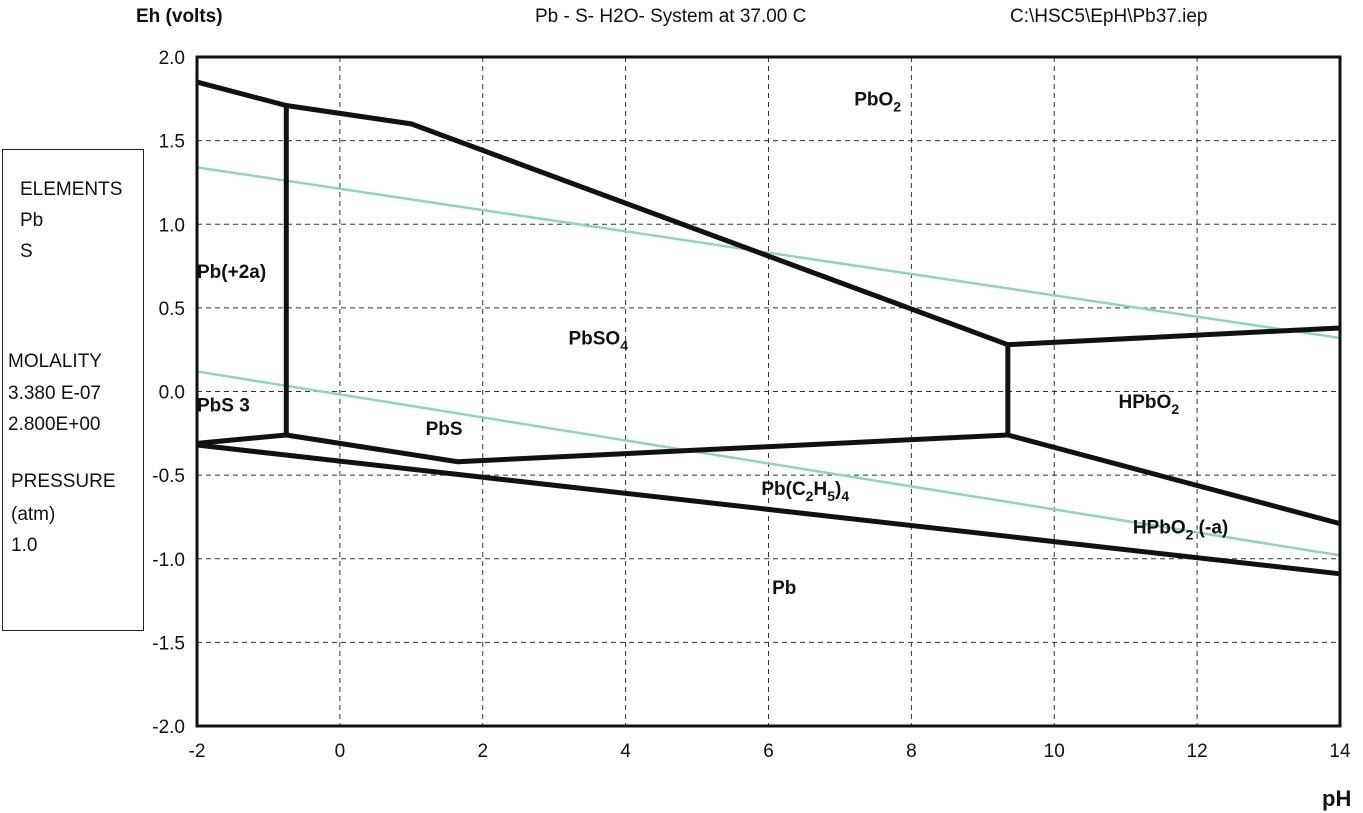 This screenshot has width=1363, height=813. What do you see at coordinates (172, 309) in the screenshot?
I see `y-tick-label: 0.5` at bounding box center [172, 309].